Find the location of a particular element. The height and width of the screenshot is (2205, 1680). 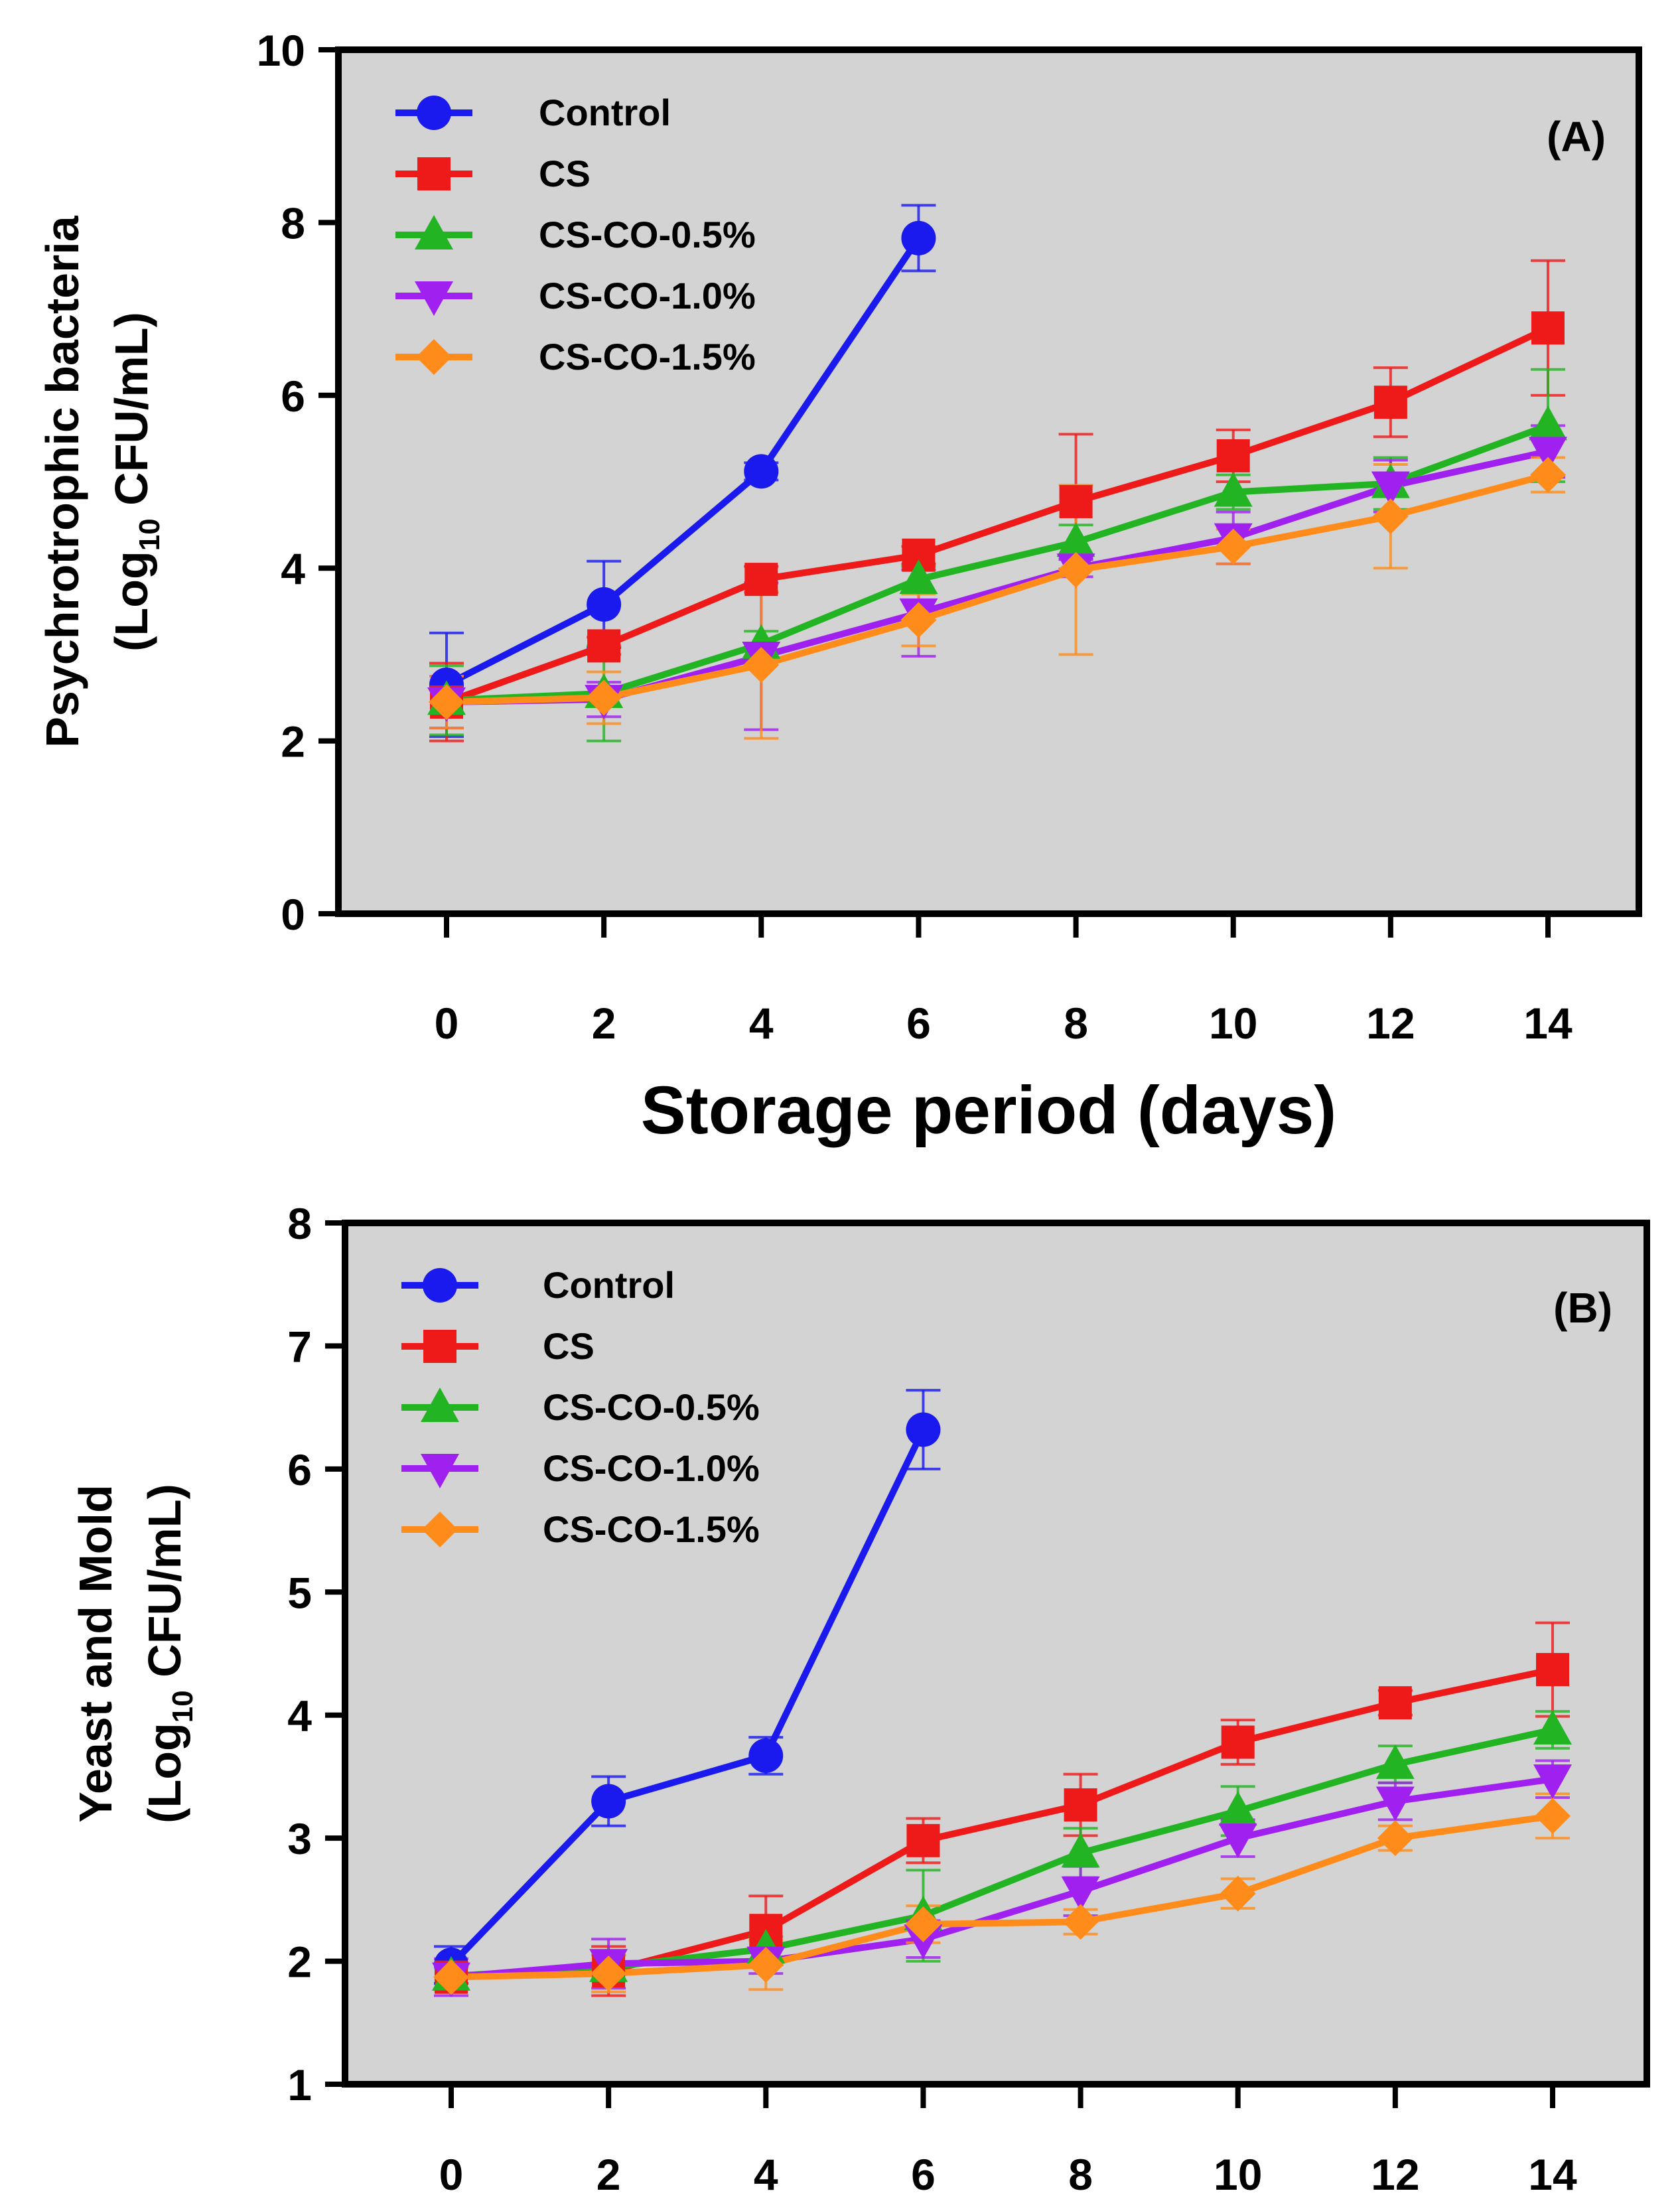

y-axis-label-a-line1: Psychrotrophic bacteria is located at coordinates (62, 481).